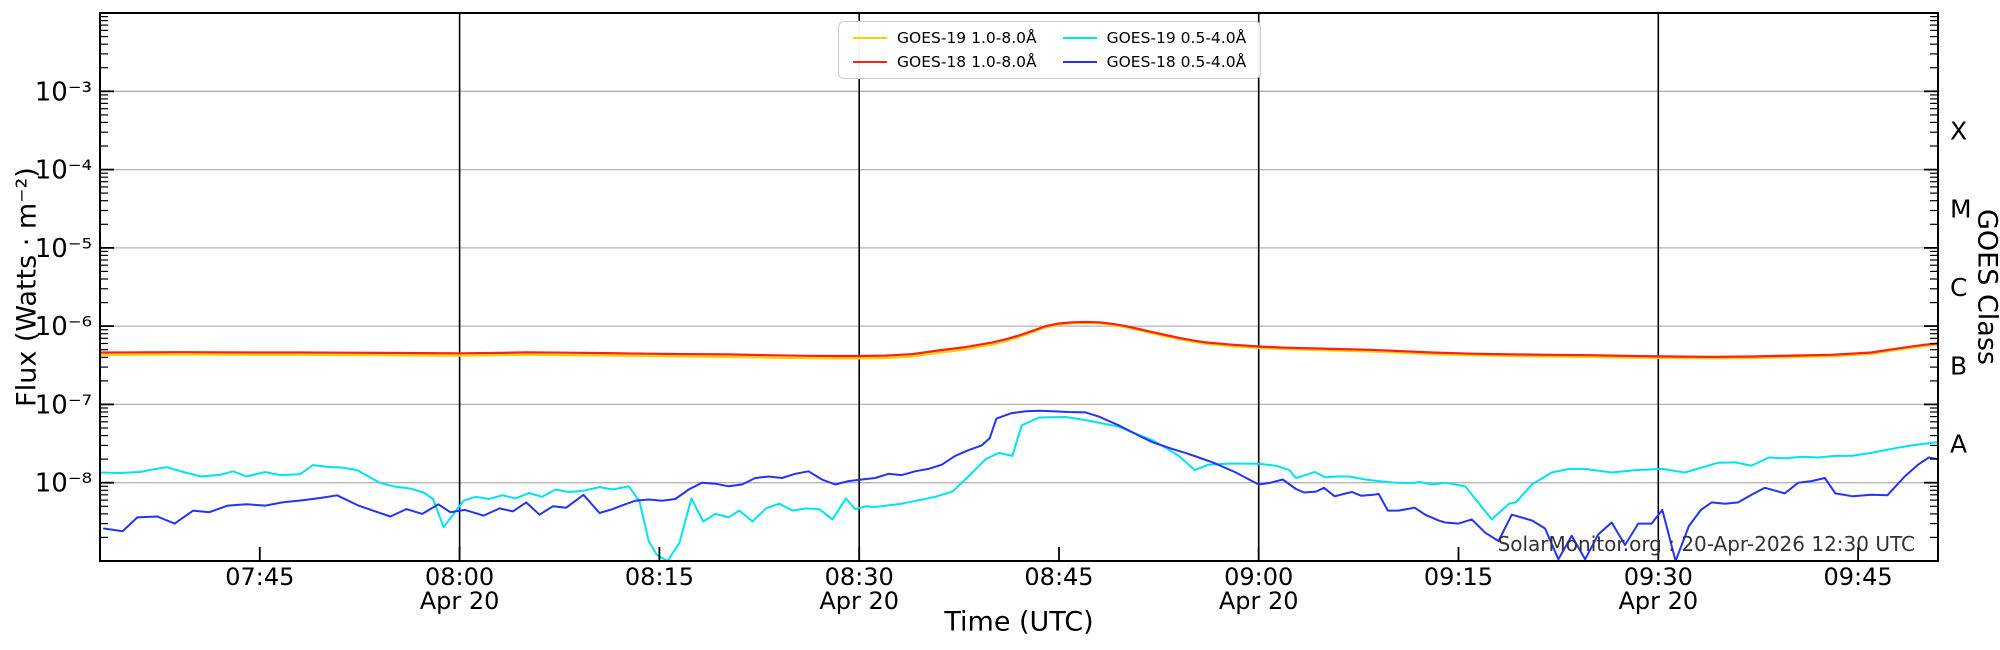 Image resolution: width=2000 pixels, height=650 pixels. What do you see at coordinates (63, 287) in the screenshot?
I see `y-tick-labels: 10⁻³ 10⁻⁴ 10⁻⁵ 10⁻⁶ 10⁻⁷ 10⁻⁸` at bounding box center [63, 287].